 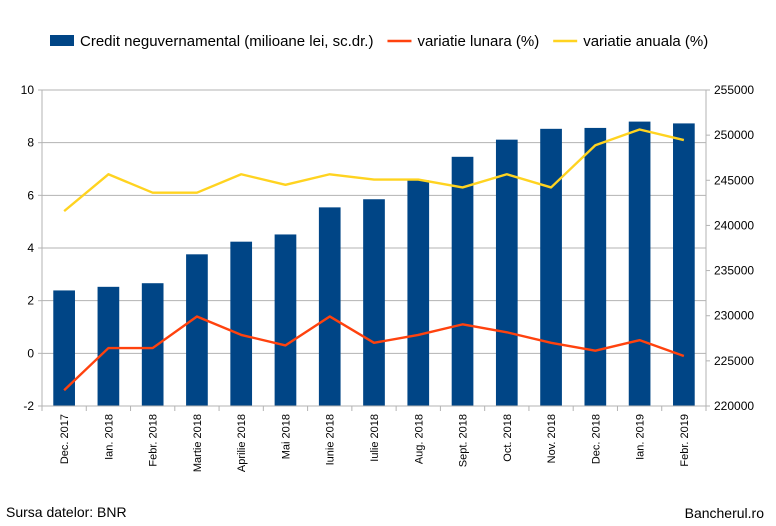 I want to click on category-label: Febr. 2018, so click(x=154, y=440).